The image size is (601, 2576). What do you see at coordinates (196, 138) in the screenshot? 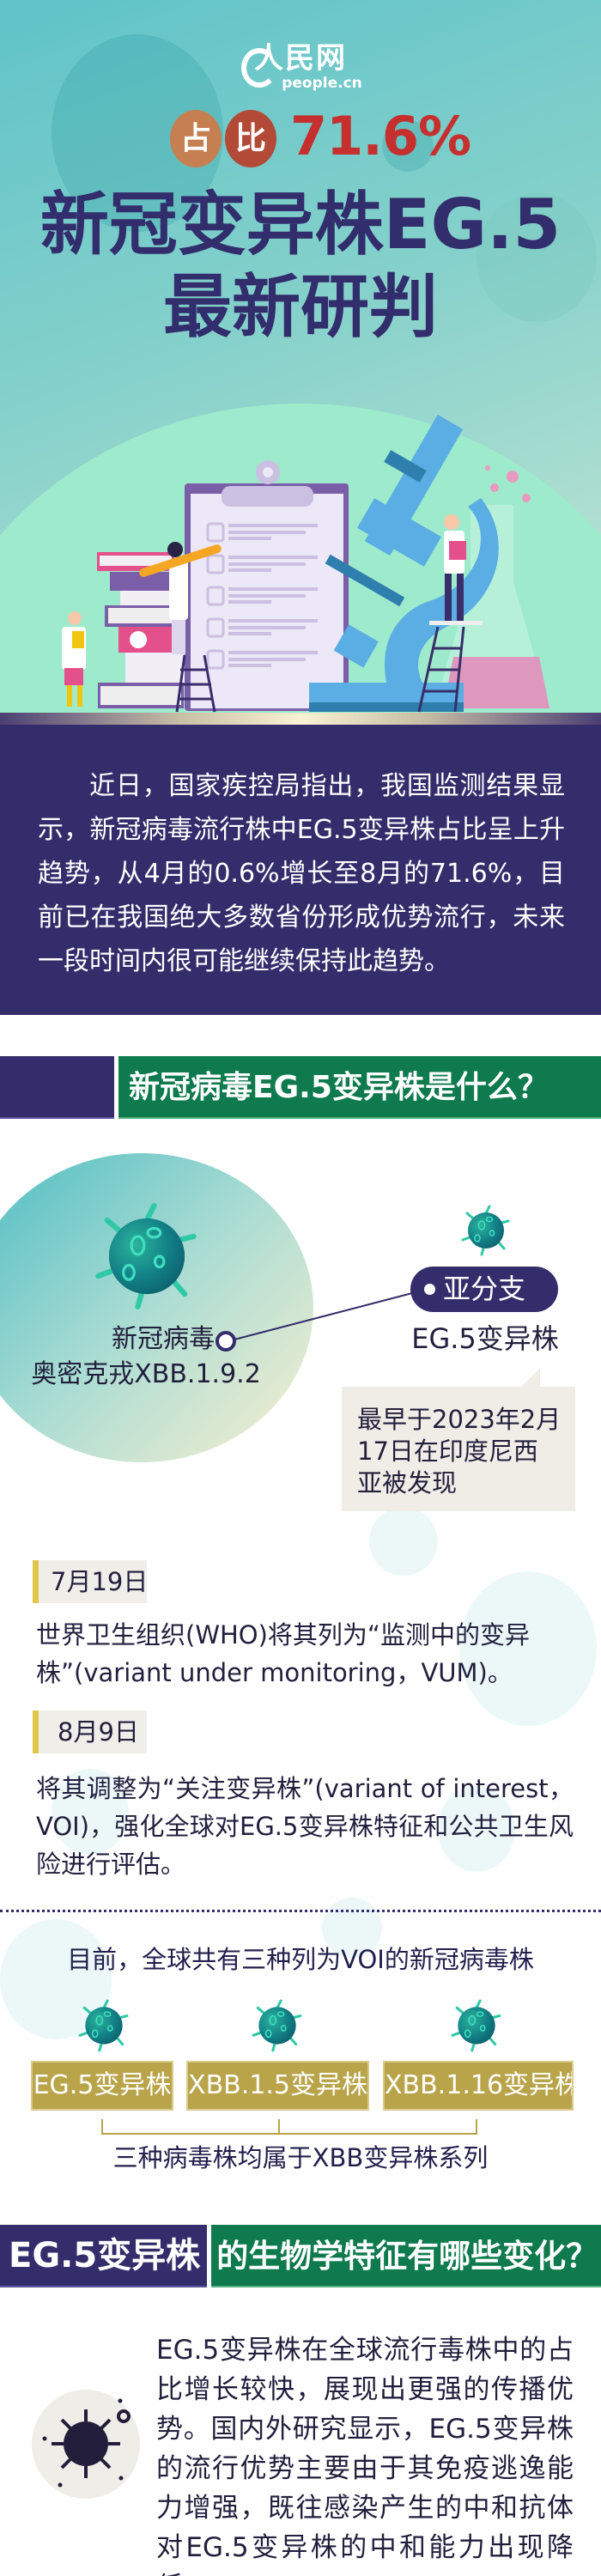
I see `badge-char: 占` at bounding box center [196, 138].